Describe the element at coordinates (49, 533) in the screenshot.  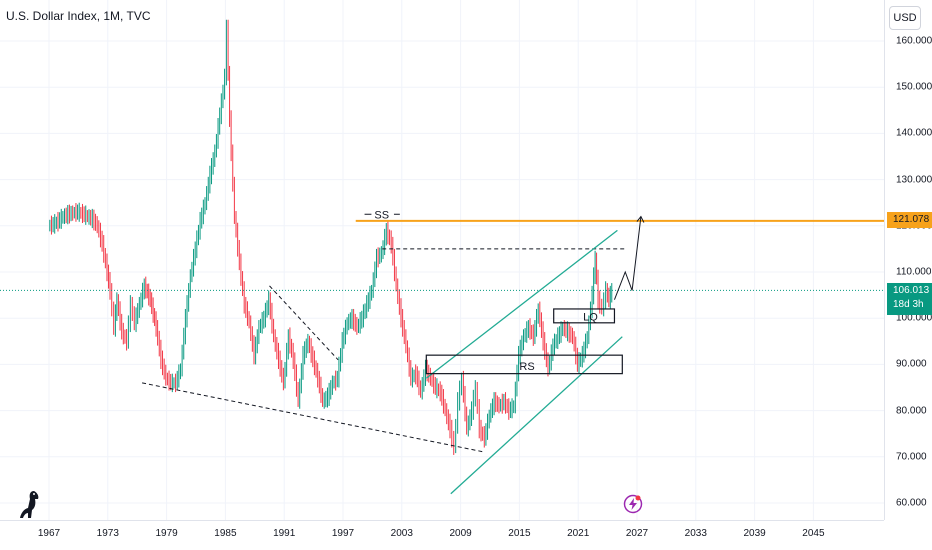
I see `x-tick-label: 1967` at that location.